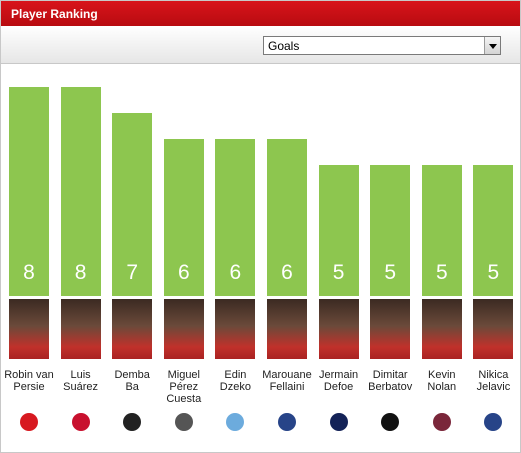  Describe the element at coordinates (382, 45) in the screenshot. I see `stat-dropdown: Goals` at that location.